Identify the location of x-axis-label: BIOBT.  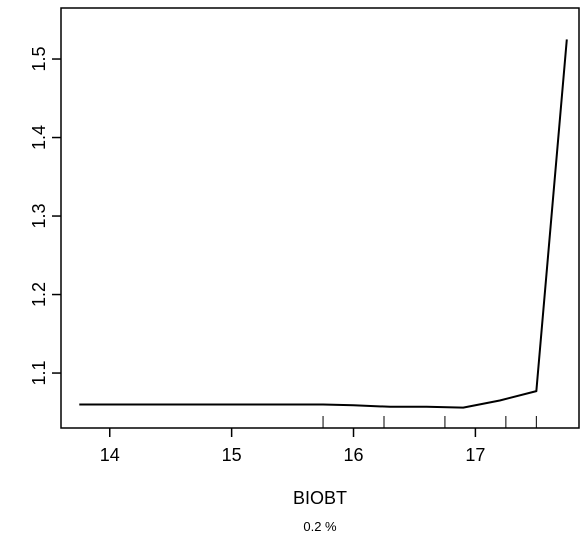
(320, 498).